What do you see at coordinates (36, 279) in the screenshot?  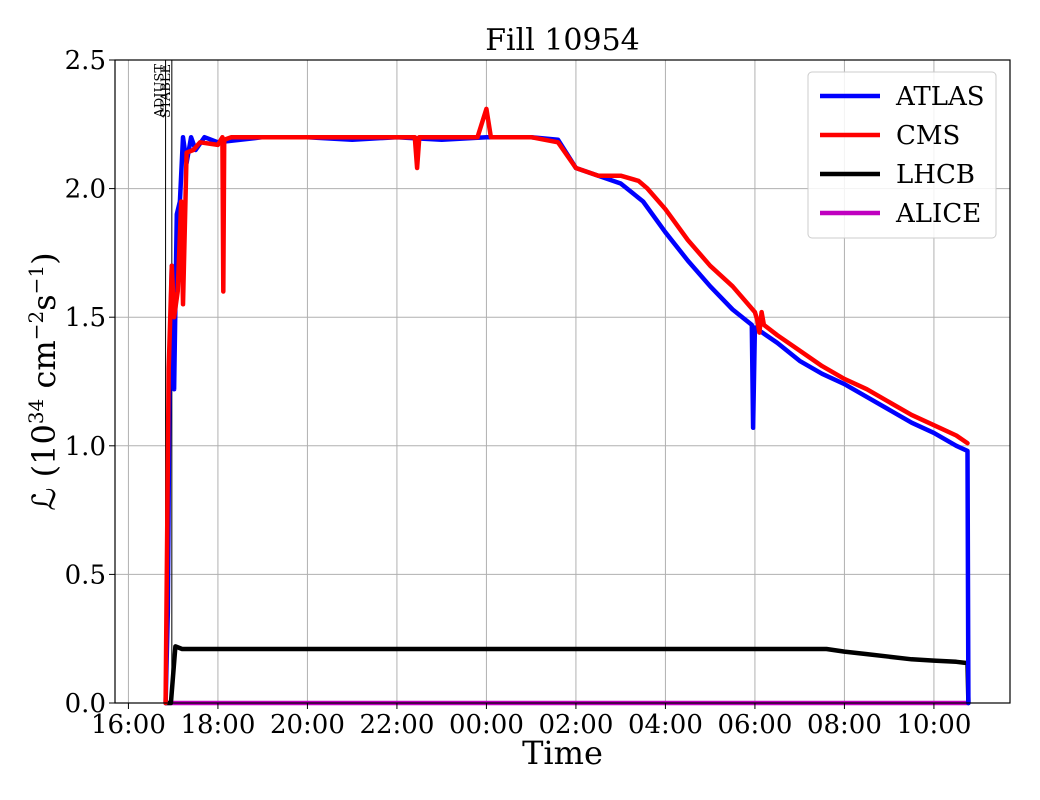 I see `y-axis-title-exp3: −1` at bounding box center [36, 279].